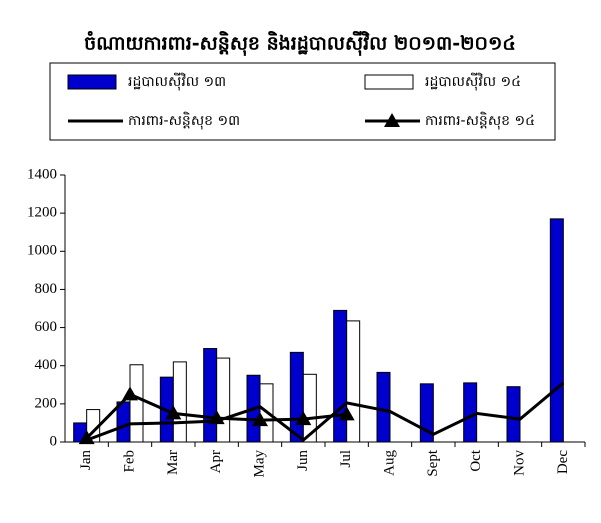 The width and height of the screenshot is (601, 523). I want to click on x-tick-label: Dec, so click(563, 462).